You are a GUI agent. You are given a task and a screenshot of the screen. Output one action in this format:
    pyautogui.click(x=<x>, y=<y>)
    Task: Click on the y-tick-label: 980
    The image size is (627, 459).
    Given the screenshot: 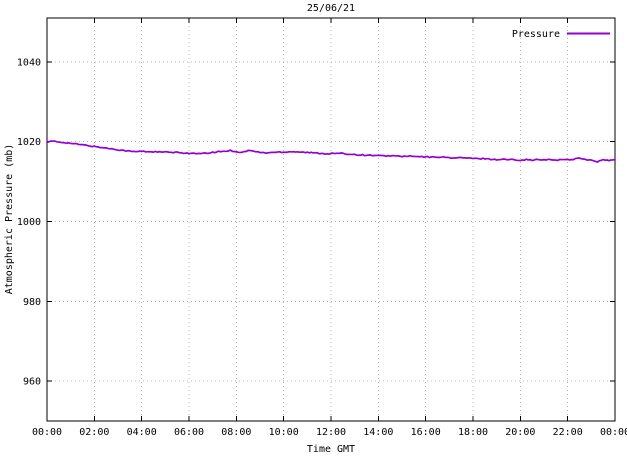 What is the action you would take?
    pyautogui.click(x=32, y=302)
    